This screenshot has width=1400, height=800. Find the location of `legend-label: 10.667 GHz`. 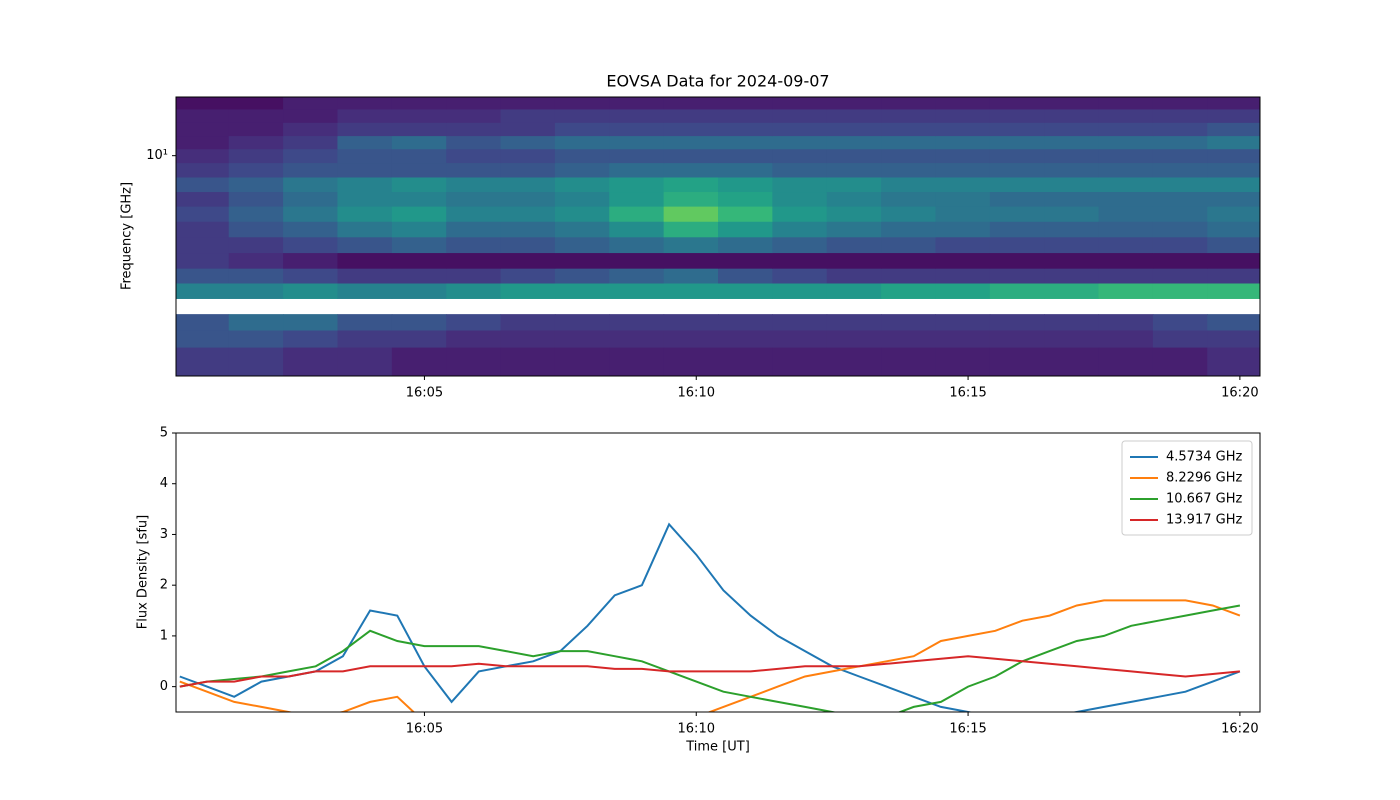

legend-label: 10.667 GHz is located at coordinates (1204, 499).